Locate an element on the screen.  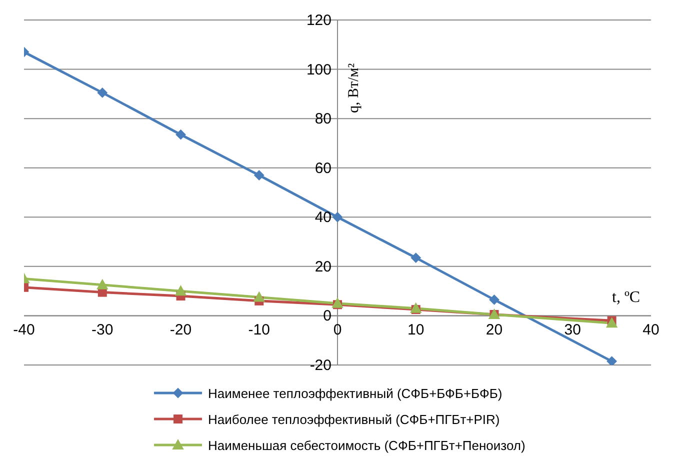
y-tick-label: 100 is located at coordinates (319, 69).